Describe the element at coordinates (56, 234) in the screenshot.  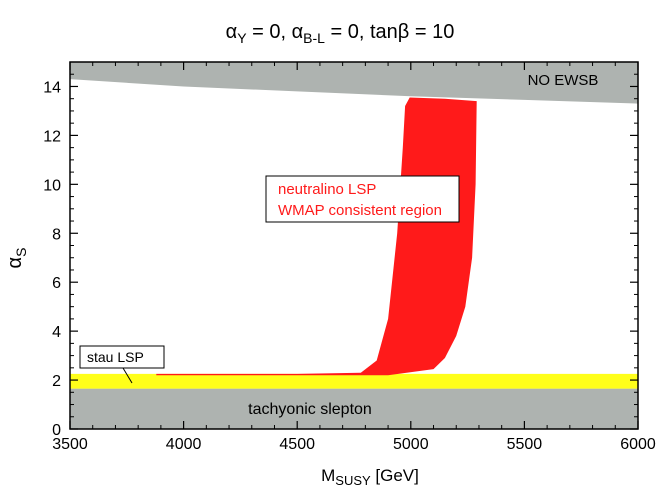
I see `y-tick-label: 8` at that location.